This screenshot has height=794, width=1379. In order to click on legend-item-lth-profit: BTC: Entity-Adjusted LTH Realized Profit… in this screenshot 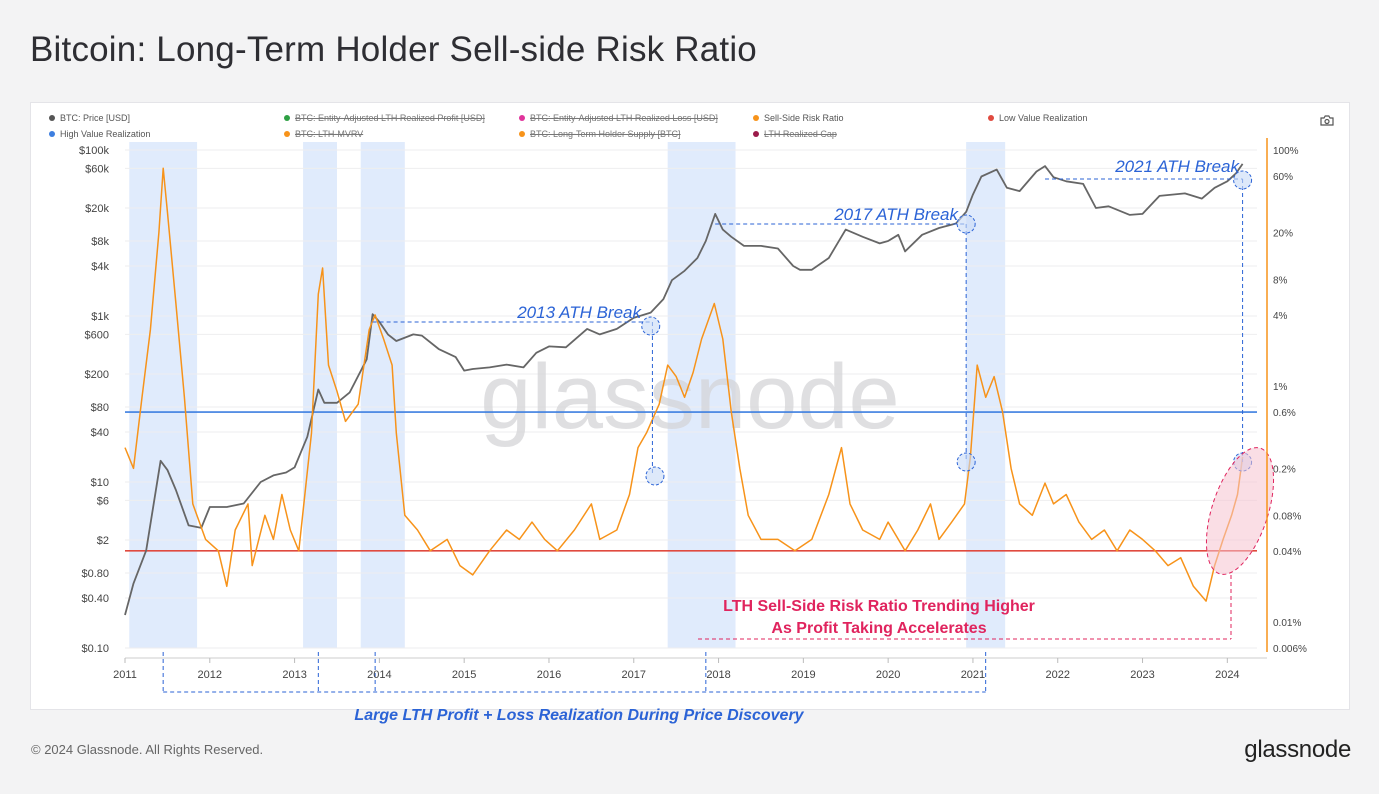, I will do `click(384, 118)`.